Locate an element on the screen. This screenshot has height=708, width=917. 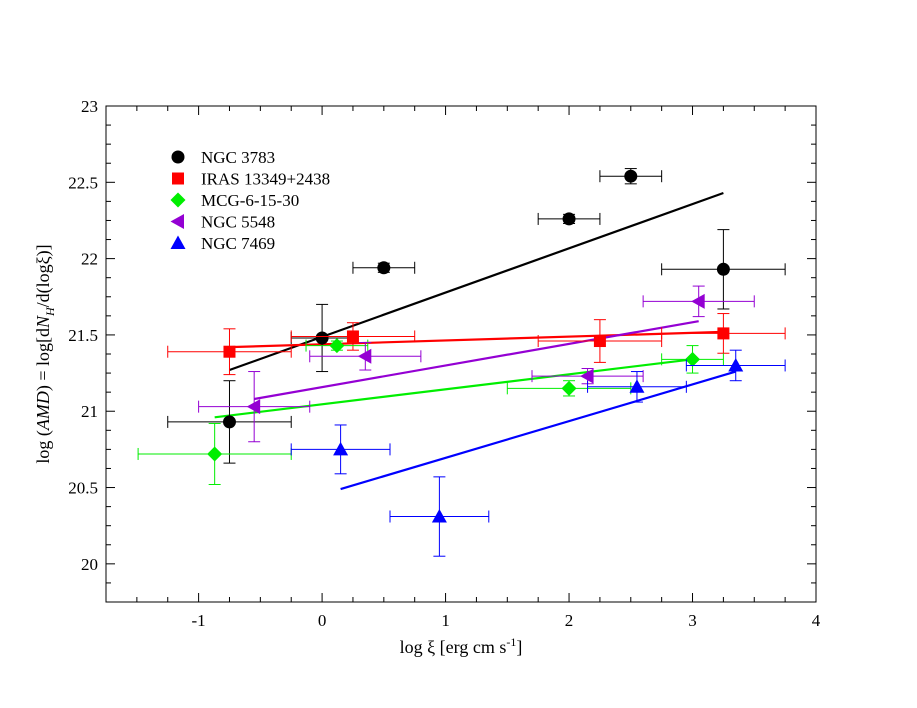
x-tick-label: 0 is located at coordinates (322, 620).